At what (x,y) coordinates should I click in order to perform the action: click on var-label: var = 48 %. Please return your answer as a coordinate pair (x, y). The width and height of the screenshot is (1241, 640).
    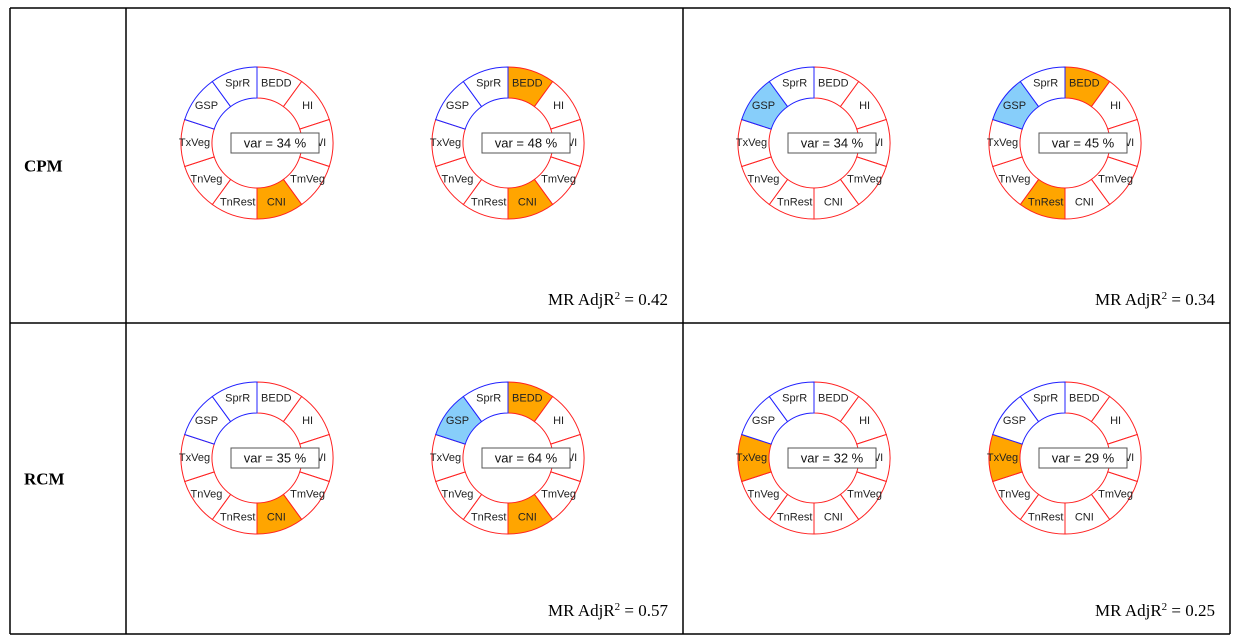
    Looking at the image, I should click on (526, 142).